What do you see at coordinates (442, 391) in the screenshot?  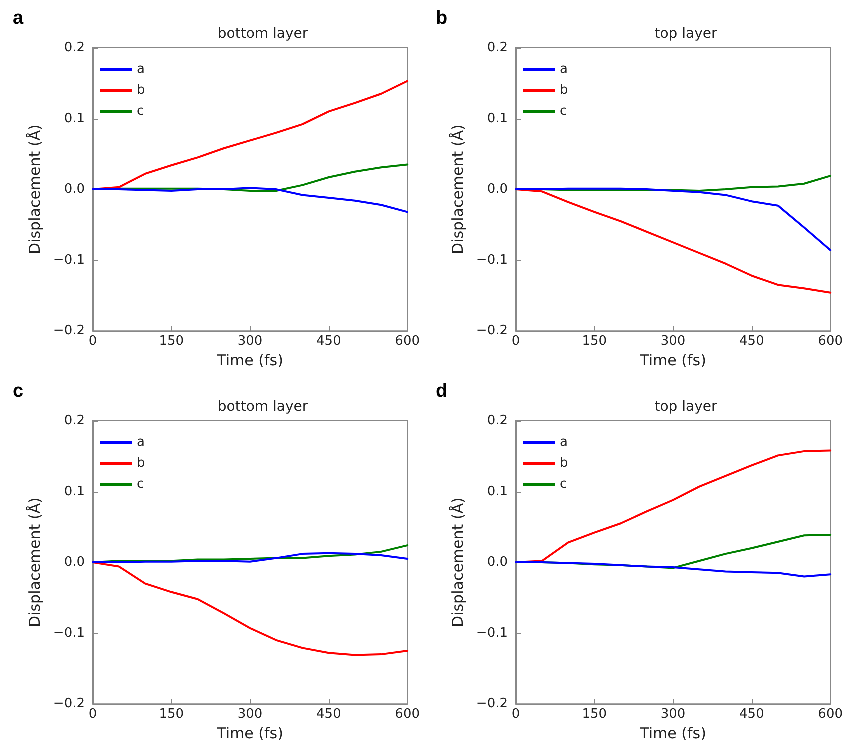 I see `text: d` at bounding box center [442, 391].